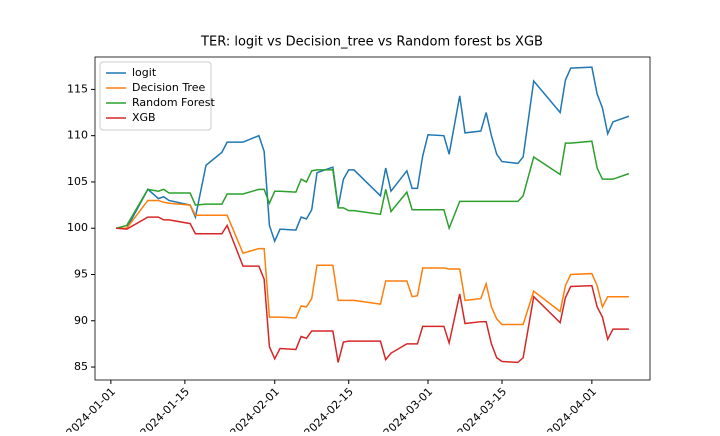 Image resolution: width=720 pixels, height=436 pixels. What do you see at coordinates (77, 181) in the screenshot?
I see `y-tick-label: 105` at bounding box center [77, 181].